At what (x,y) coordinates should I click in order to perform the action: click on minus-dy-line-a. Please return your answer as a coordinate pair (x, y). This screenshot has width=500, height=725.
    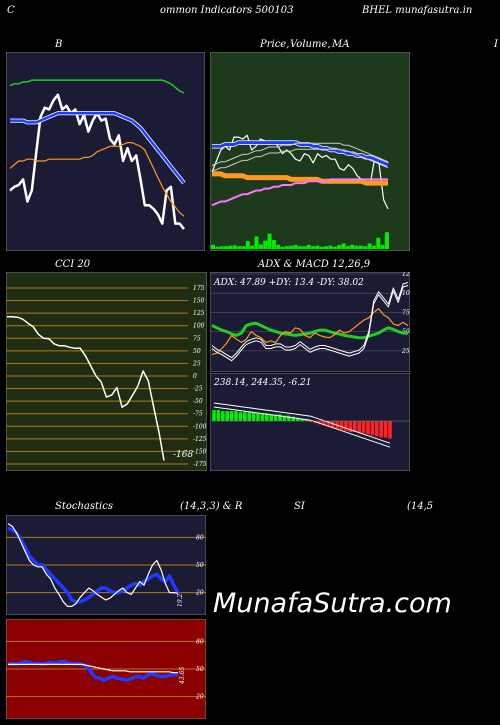
    Looking at the image, I should click on (310, 320).